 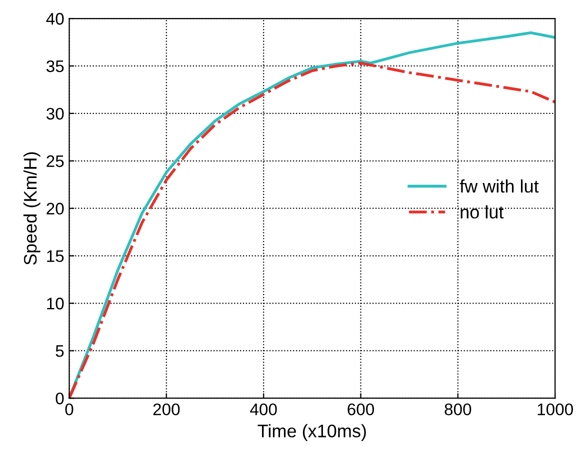 What do you see at coordinates (166, 409) in the screenshot?
I see `x-tick-label: 200` at bounding box center [166, 409].